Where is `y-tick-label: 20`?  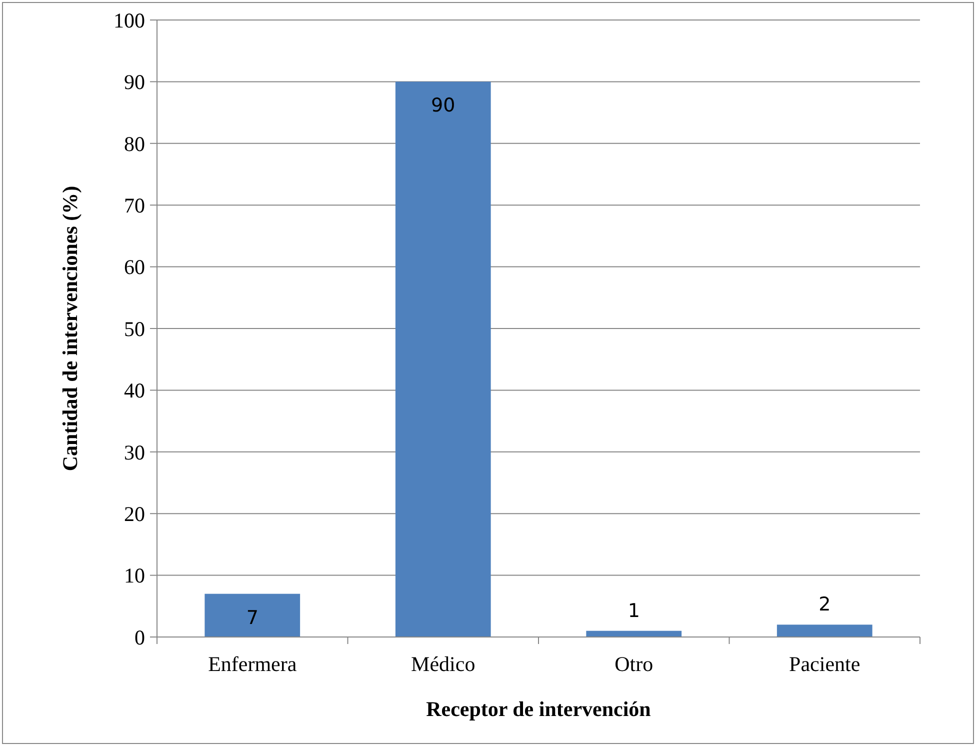 y-tick-label: 20 is located at coordinates (134, 514).